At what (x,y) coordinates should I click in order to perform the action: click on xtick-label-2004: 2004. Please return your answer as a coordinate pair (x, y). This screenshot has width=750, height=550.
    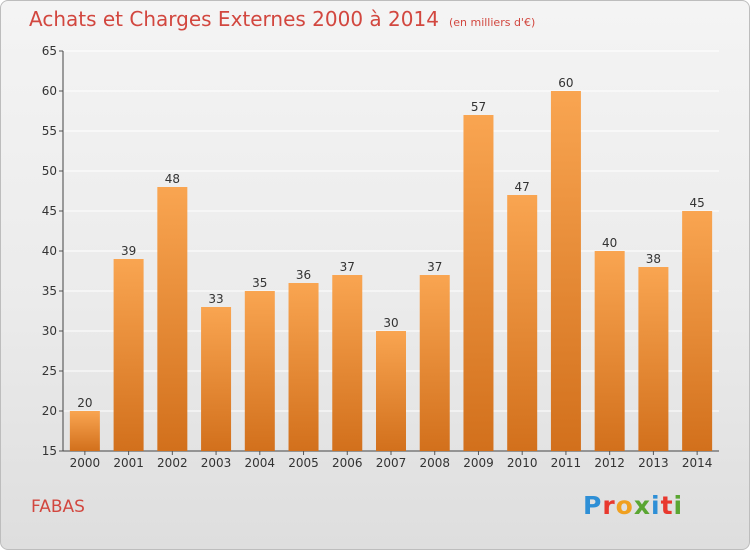
    Looking at the image, I should click on (260, 463).